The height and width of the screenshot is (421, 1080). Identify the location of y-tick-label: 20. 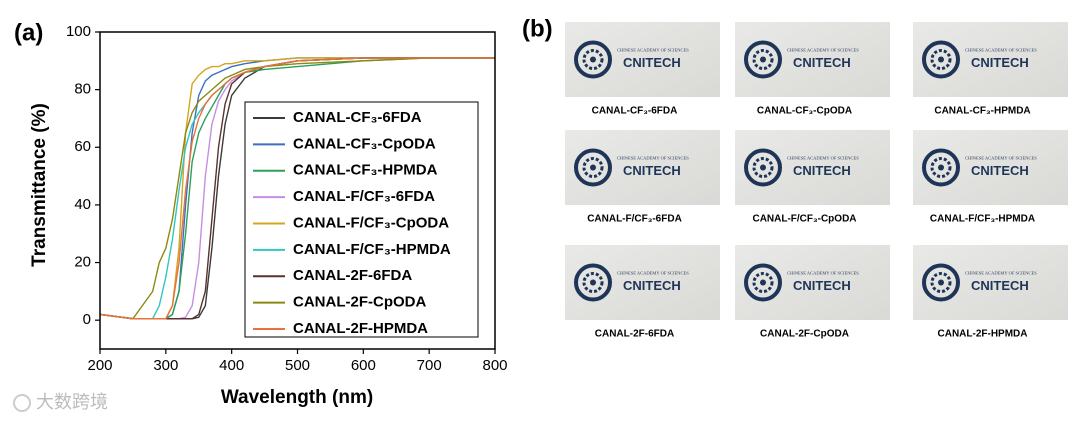
(82, 262).